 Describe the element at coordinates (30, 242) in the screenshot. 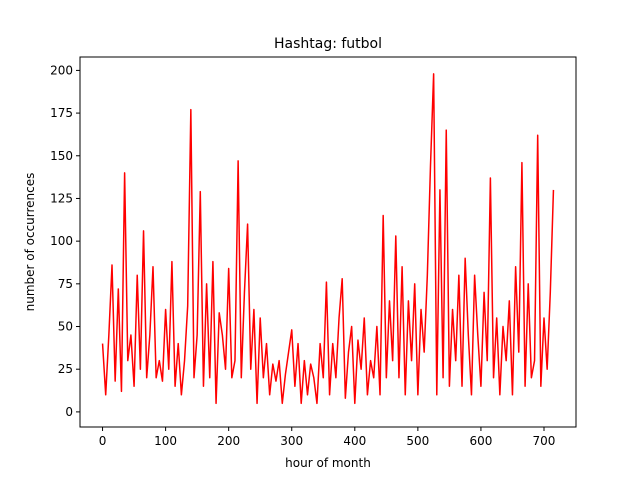

I see `y-axis-label: number of occurrences` at that location.